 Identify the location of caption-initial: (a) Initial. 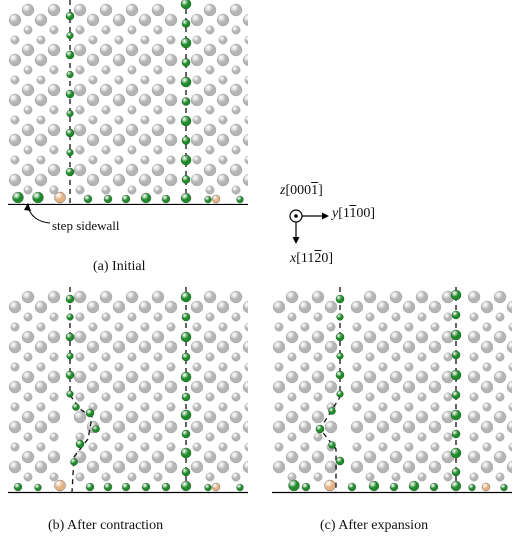
(119, 266).